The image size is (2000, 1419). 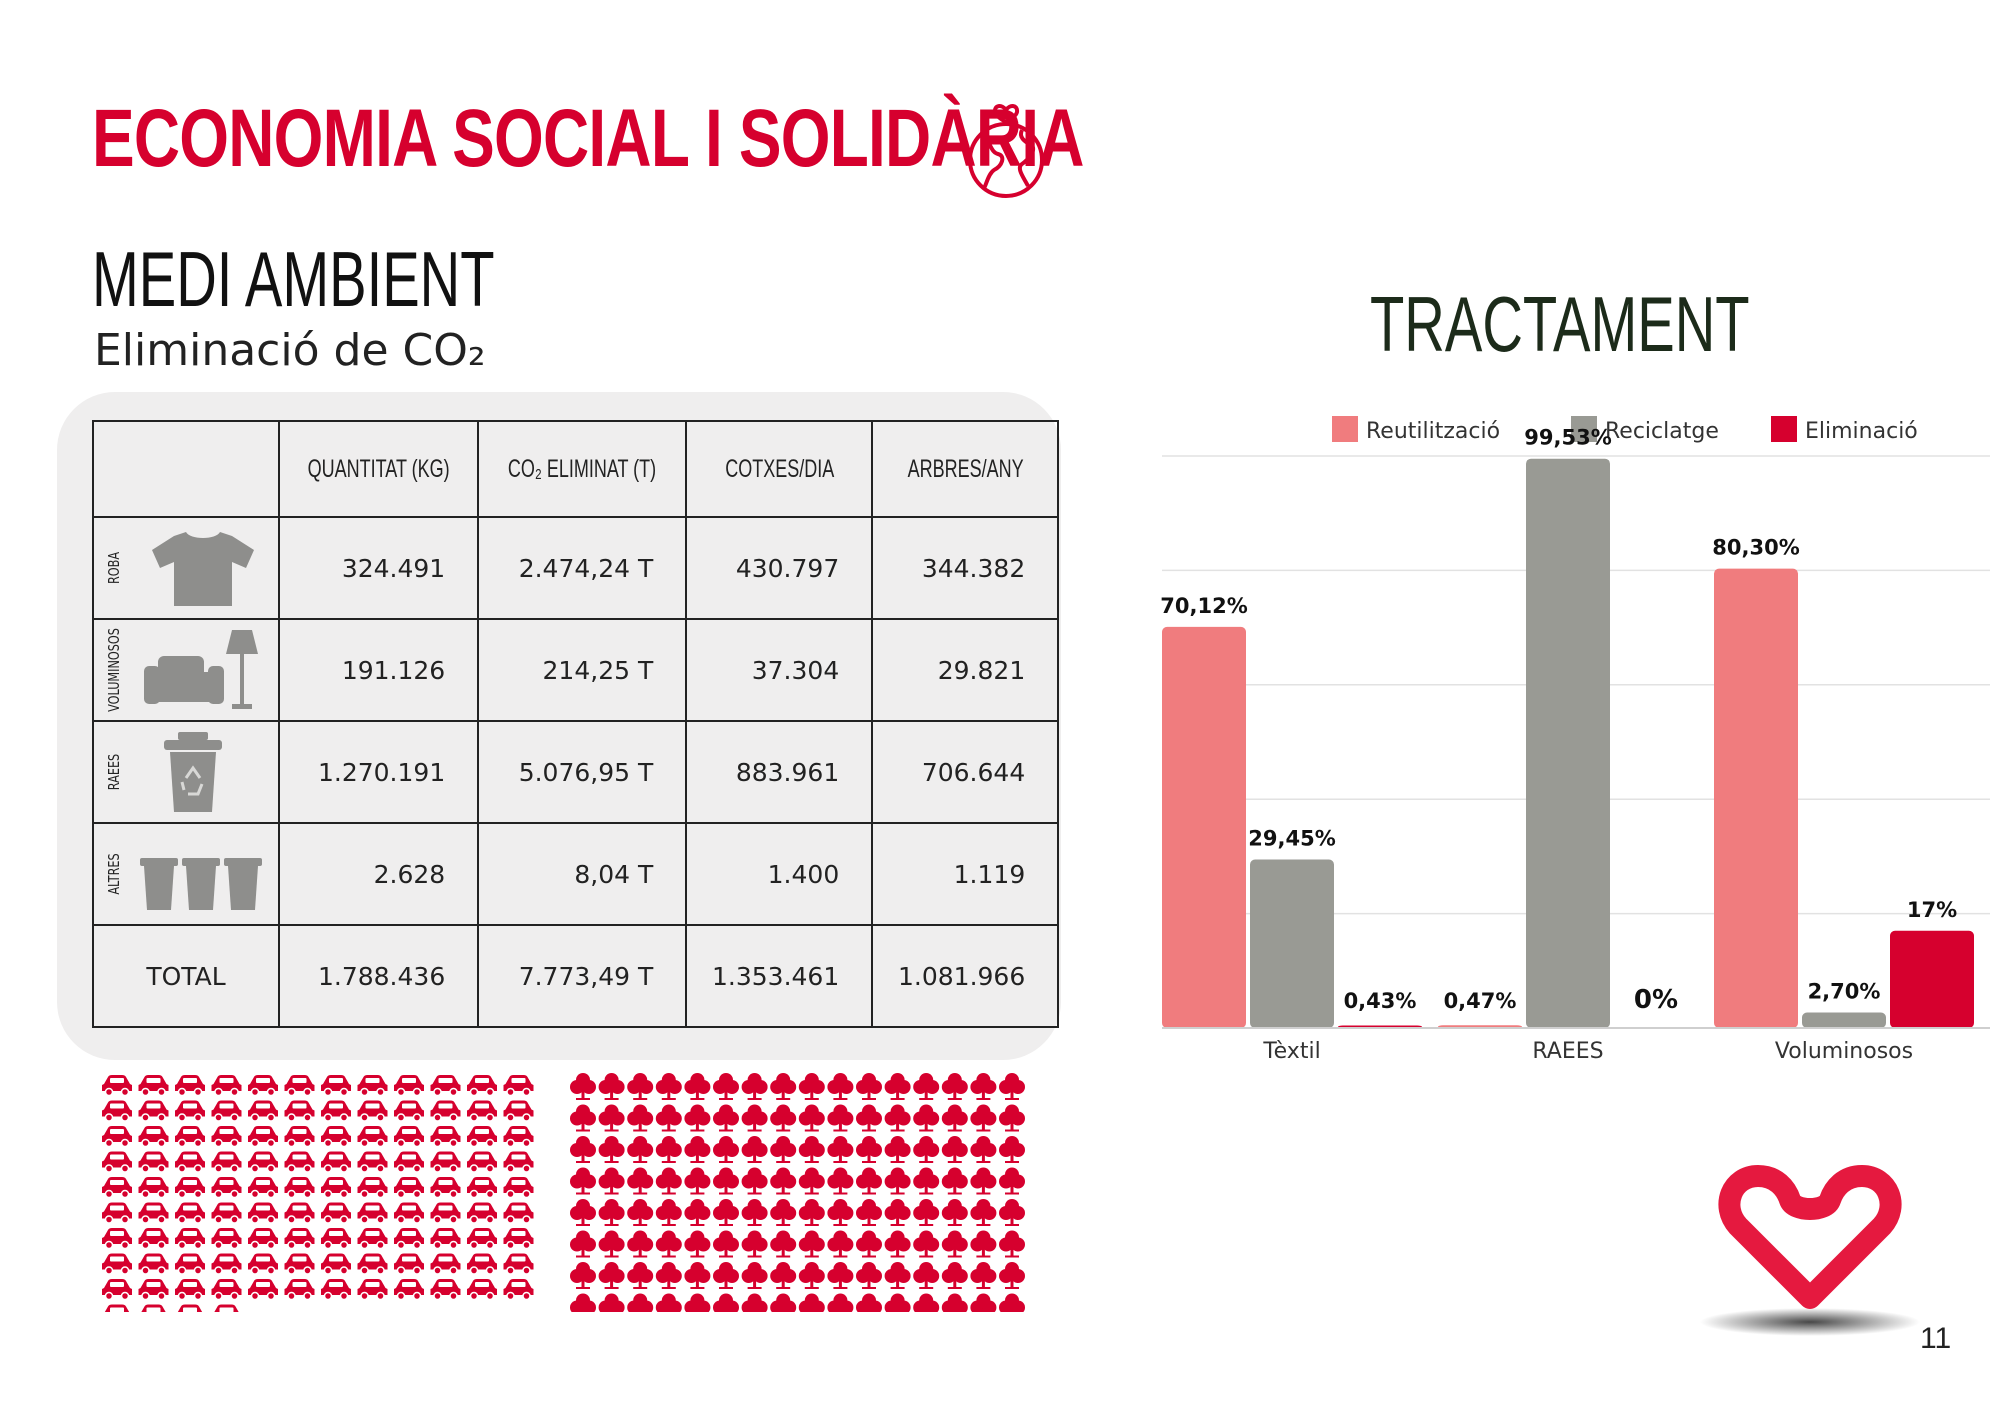 I want to click on row-label: VOLUMINOSOS, so click(x=114, y=670).